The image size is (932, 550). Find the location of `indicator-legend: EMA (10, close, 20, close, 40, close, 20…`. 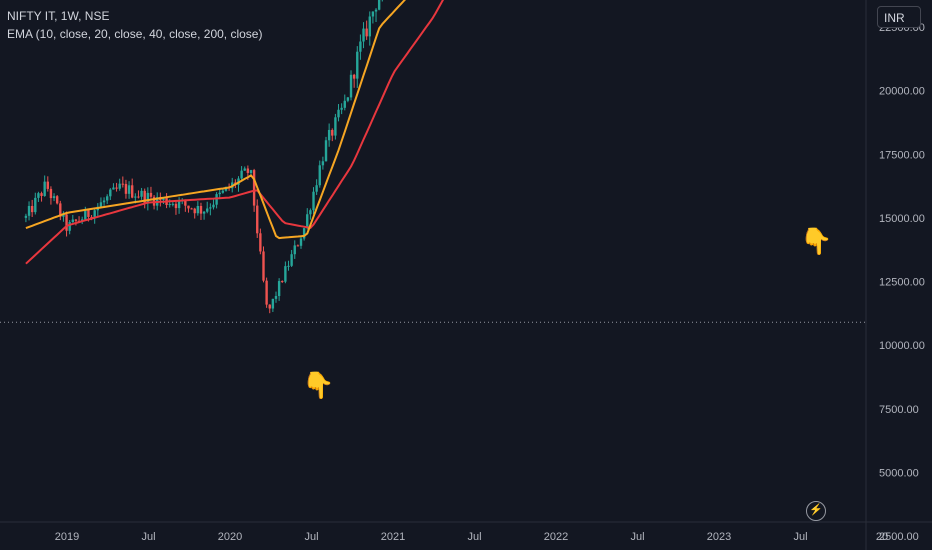

indicator-legend: EMA (10, close, 20, close, 40, close, 20… is located at coordinates (135, 34).